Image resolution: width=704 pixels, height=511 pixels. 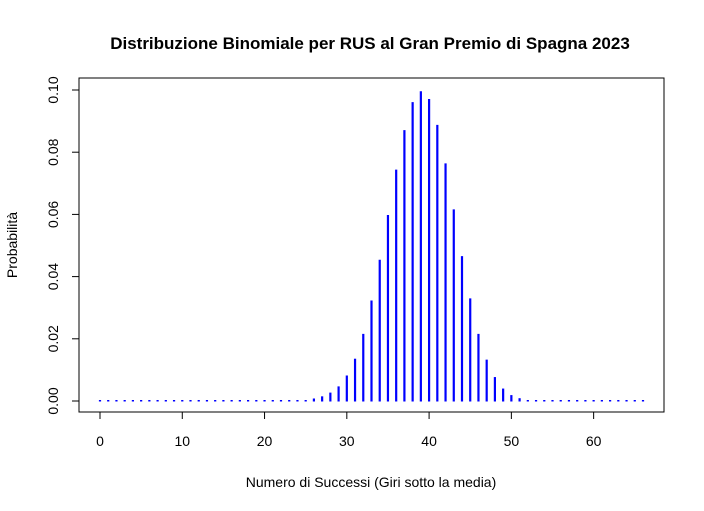 I want to click on y-tick-label: 0.06, so click(x=53, y=214).